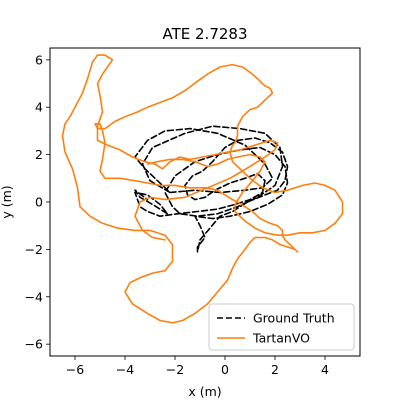  Describe the element at coordinates (34, 249) in the screenshot. I see `y-tick-label: −2` at that location.